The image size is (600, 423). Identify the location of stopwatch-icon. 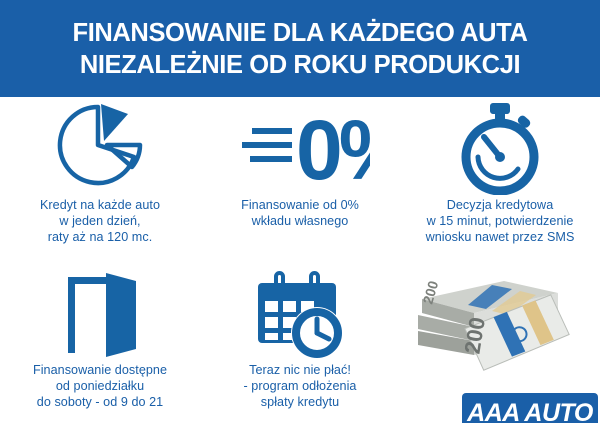
(500, 147).